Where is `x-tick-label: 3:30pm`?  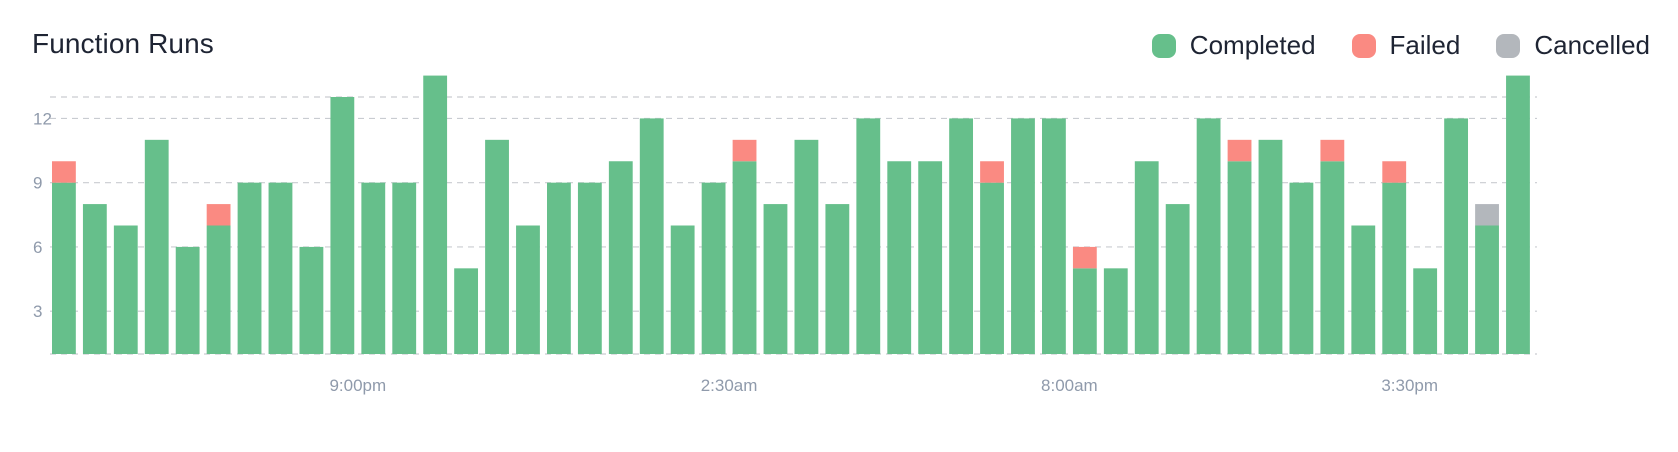 x-tick-label: 3:30pm is located at coordinates (1409, 385).